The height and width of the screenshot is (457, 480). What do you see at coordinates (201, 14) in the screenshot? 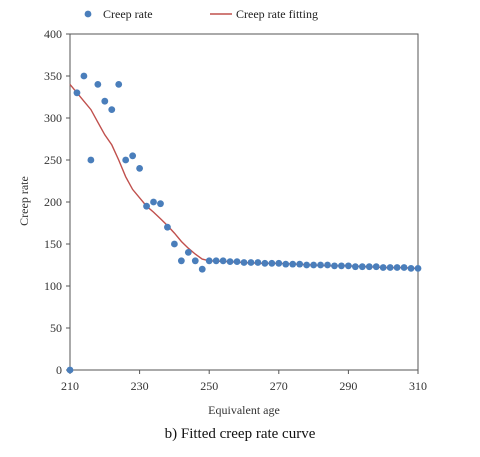
I see `legend: Creep rate Creep rate fitting` at bounding box center [201, 14].